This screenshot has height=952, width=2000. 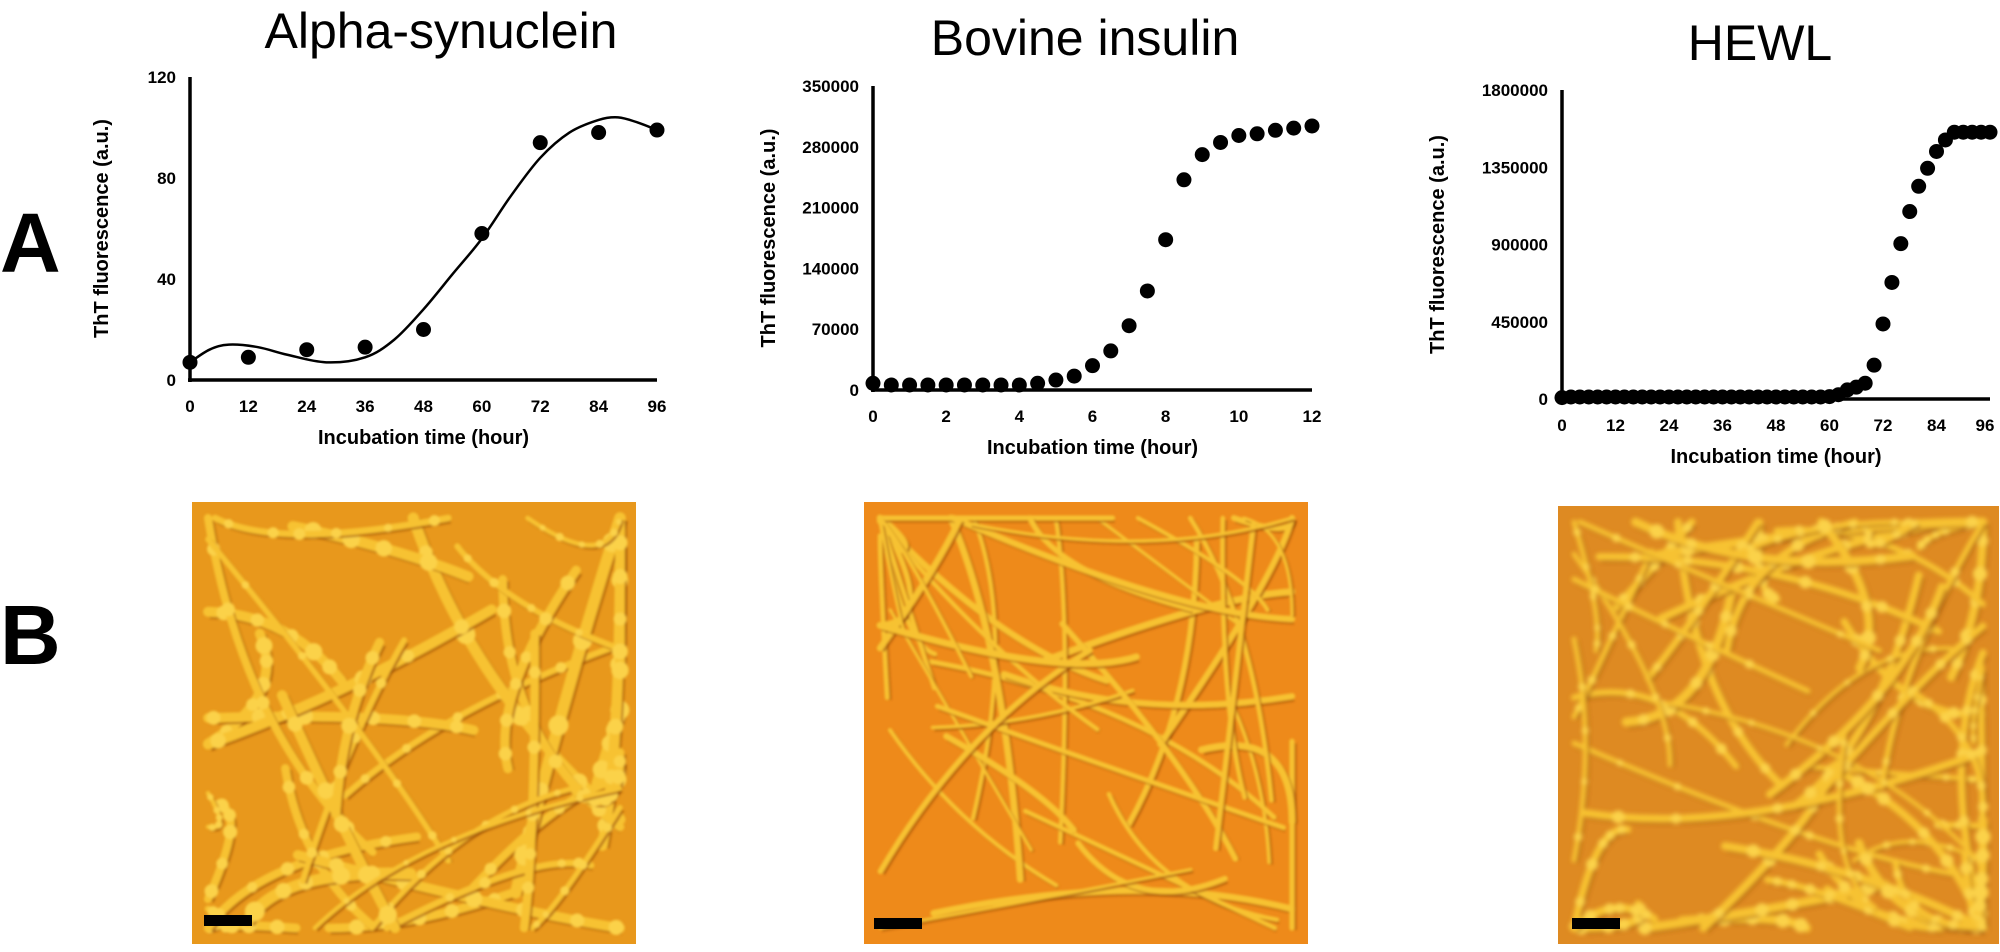 What do you see at coordinates (540, 406) in the screenshot?
I see `x-tick-label: 72` at bounding box center [540, 406].